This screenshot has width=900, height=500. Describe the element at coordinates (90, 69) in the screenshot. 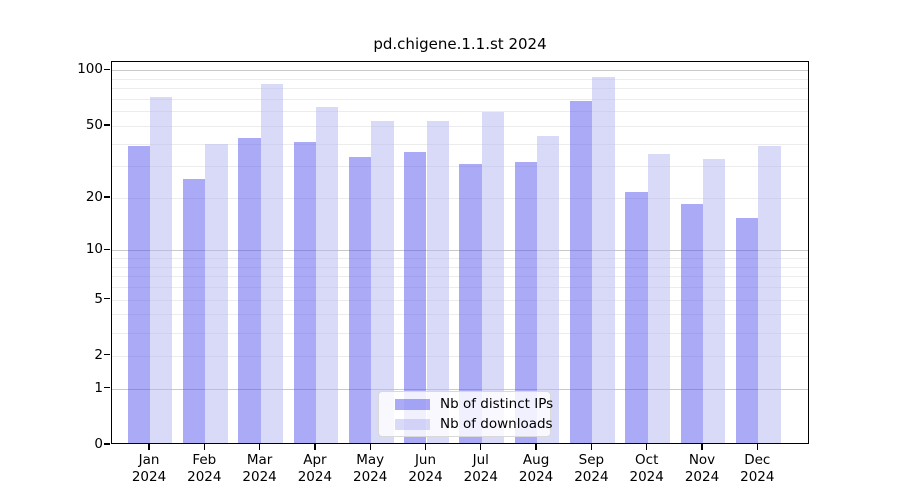

I see `y-tick-label-100: 100` at that location.